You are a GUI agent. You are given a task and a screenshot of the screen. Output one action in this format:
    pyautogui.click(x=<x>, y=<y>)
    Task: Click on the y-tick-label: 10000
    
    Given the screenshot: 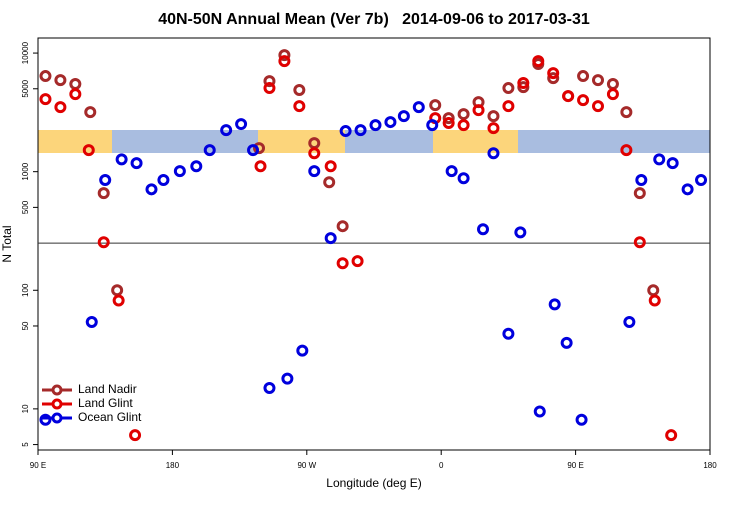 What is the action you would take?
    pyautogui.click(x=25, y=52)
    